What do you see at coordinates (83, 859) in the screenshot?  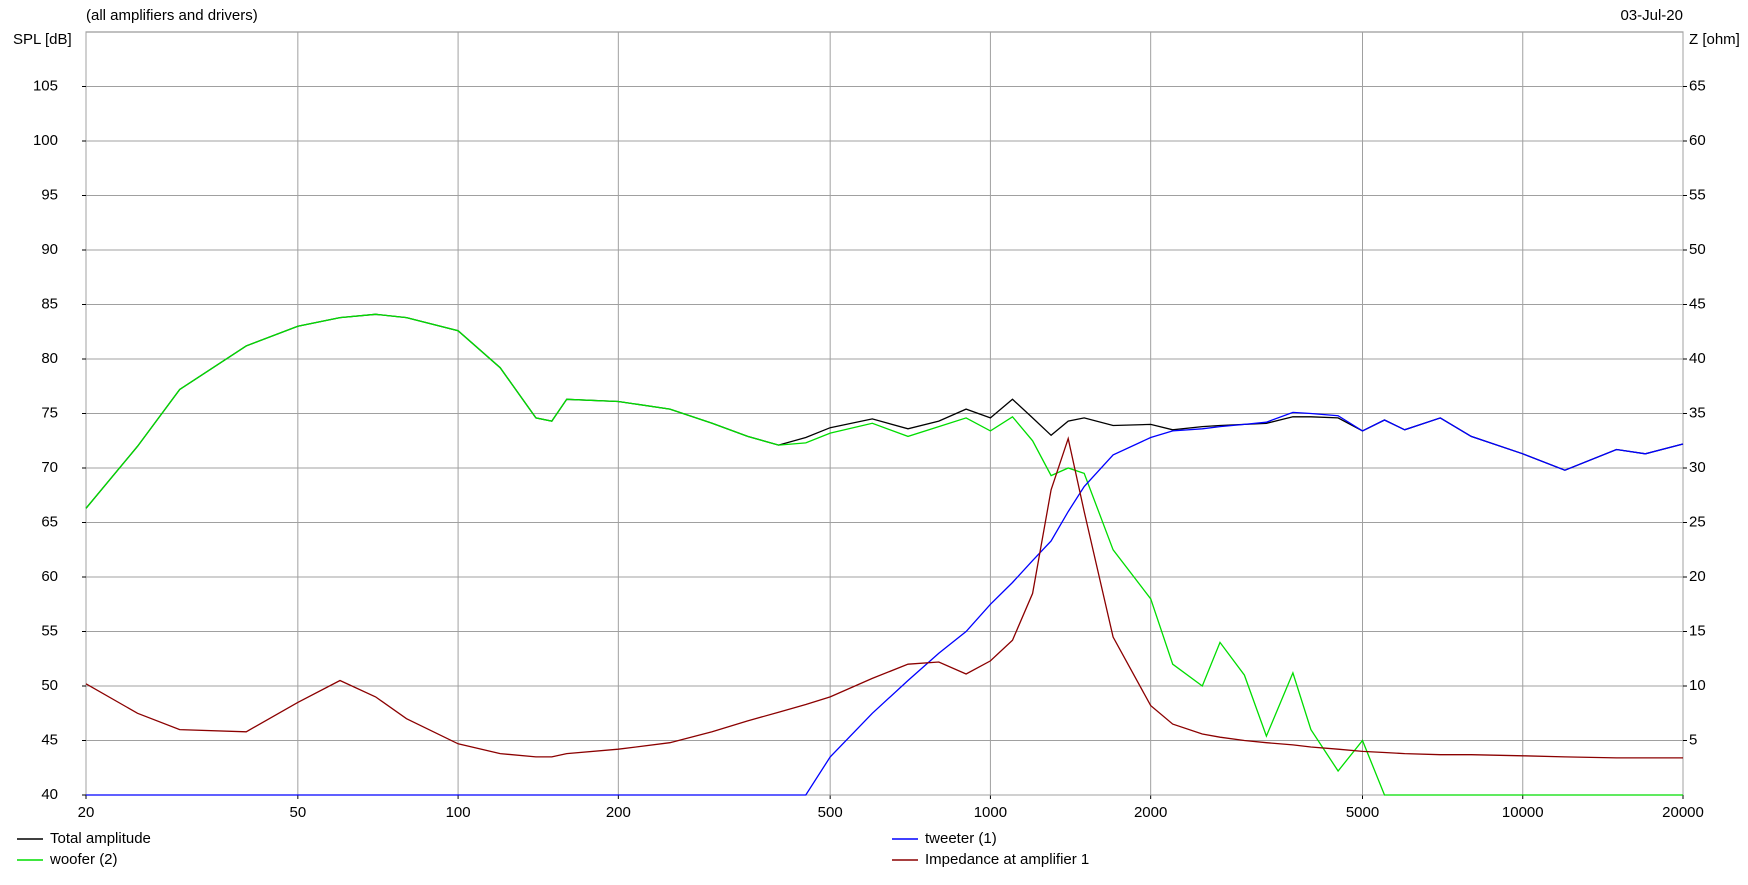 I see `legend-label: woofer (2)` at bounding box center [83, 859].